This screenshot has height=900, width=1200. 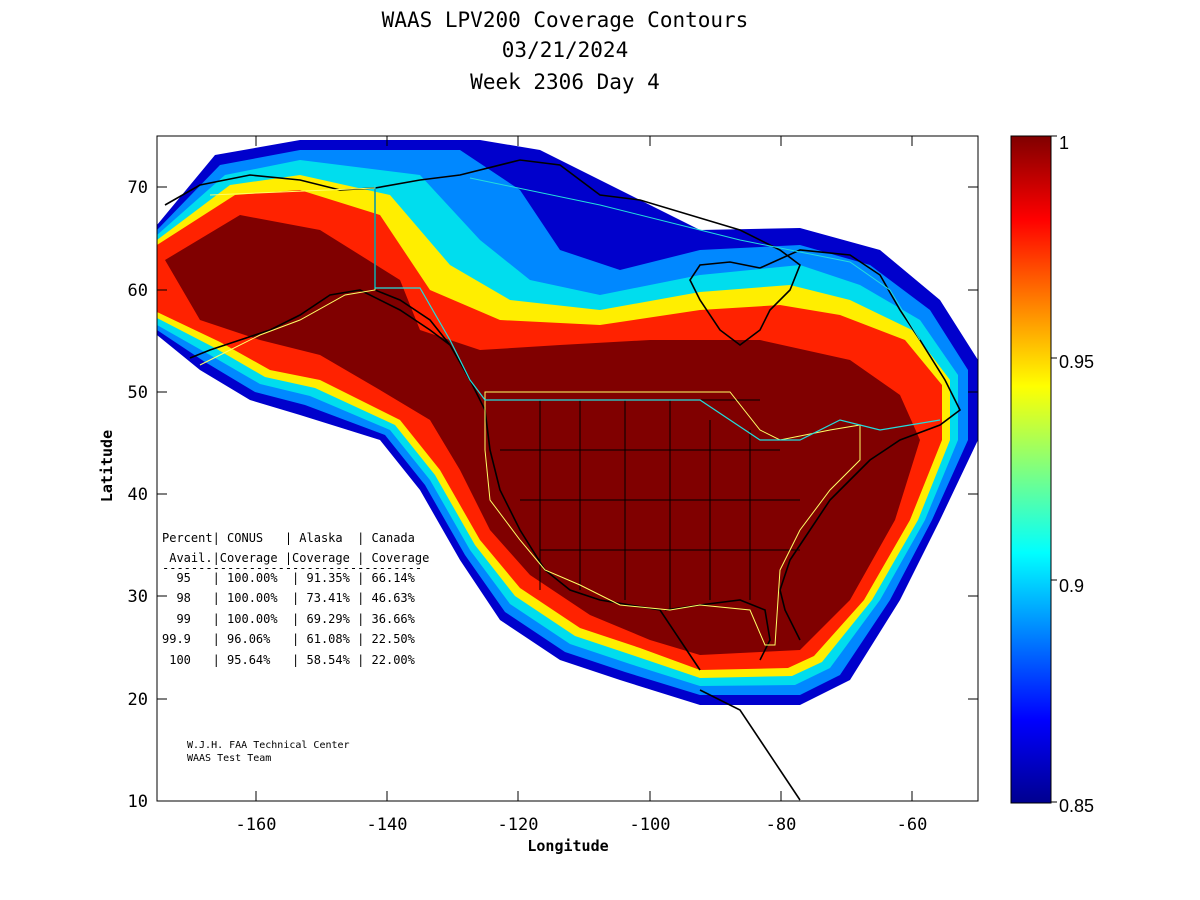 What do you see at coordinates (565, 20) in the screenshot?
I see `map-title: WAAS LPV200 Coverage Contours` at bounding box center [565, 20].